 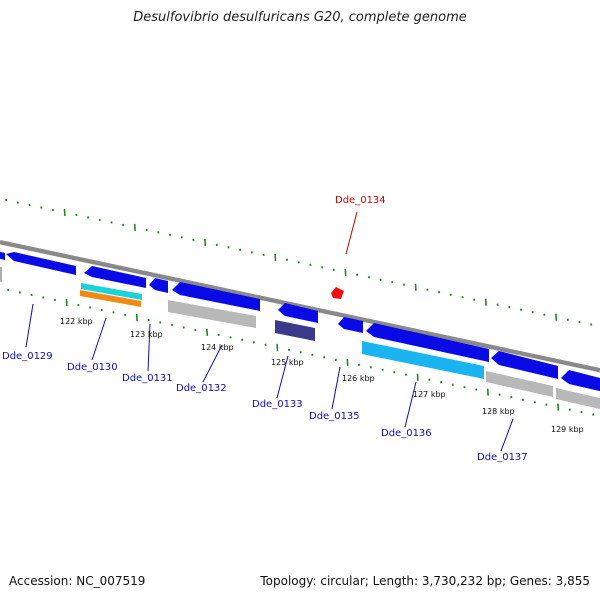 I want to click on tick-label: 124 kbp, so click(x=217, y=347).